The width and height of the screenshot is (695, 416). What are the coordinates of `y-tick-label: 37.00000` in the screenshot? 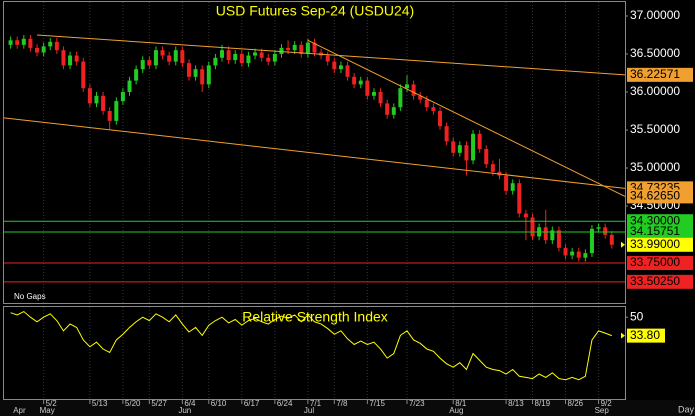 It's located at (655, 15).